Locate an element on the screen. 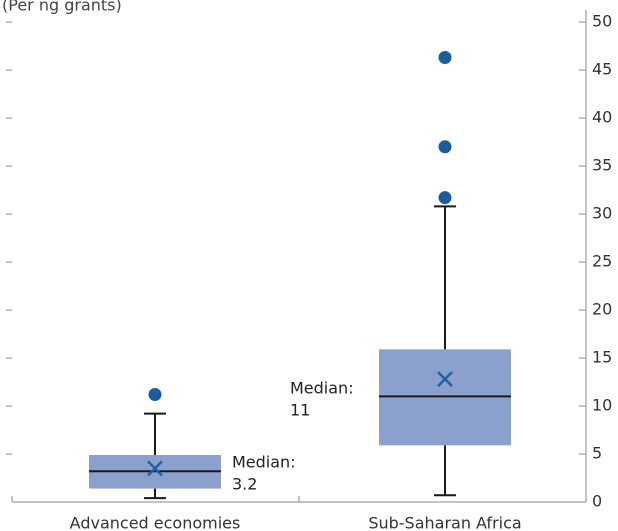 Image resolution: width=618 pixels, height=531 pixels. box-advanced-economies is located at coordinates (155, 443).